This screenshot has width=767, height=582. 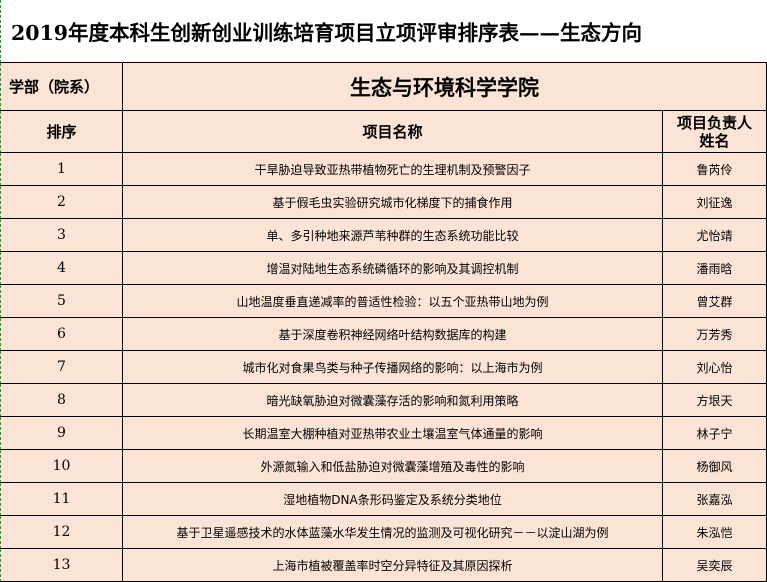 What do you see at coordinates (61, 132) in the screenshot?
I see `column-header: 排序` at bounding box center [61, 132].